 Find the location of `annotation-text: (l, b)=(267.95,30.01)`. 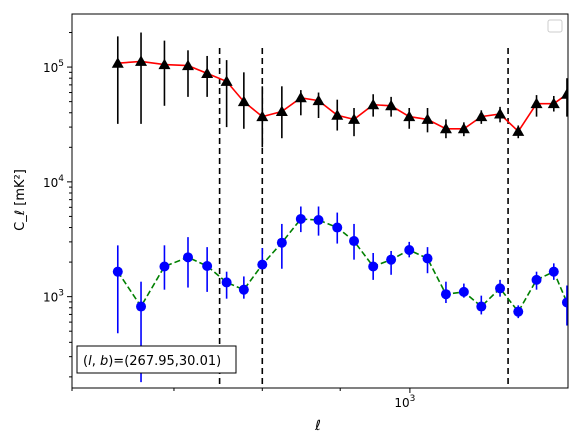

annotation-text: (l, b)=(267.95,30.01) is located at coordinates (152, 361).